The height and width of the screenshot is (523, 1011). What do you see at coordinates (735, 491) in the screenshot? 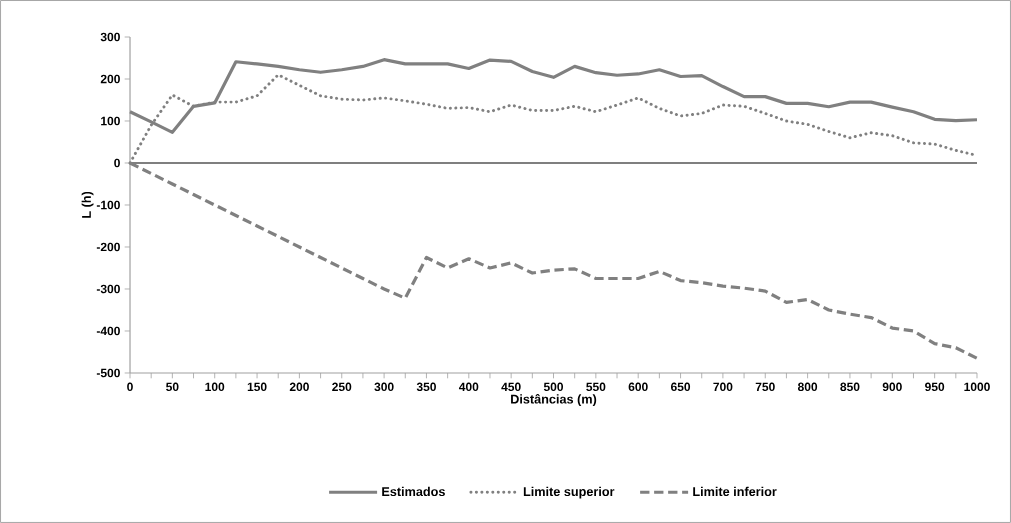
I see `legend-label: Limite inferior` at bounding box center [735, 491].